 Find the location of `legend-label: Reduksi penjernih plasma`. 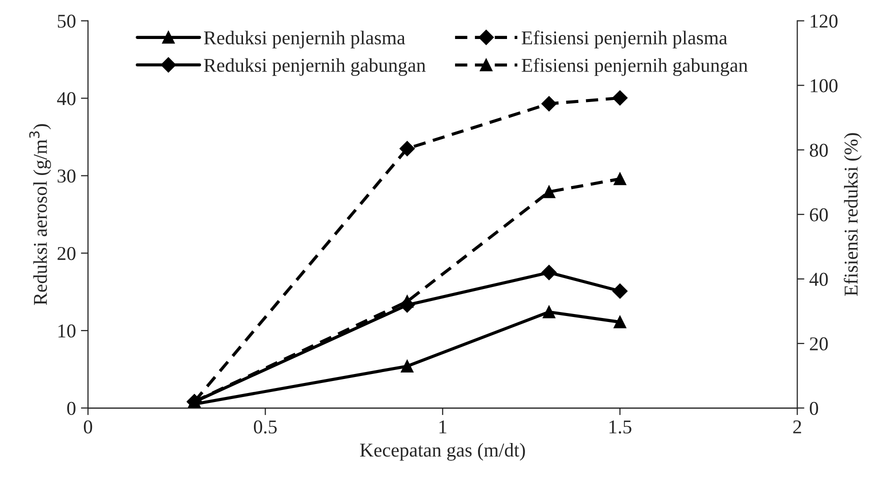

legend-label: Reduksi penjernih plasma is located at coordinates (305, 39).